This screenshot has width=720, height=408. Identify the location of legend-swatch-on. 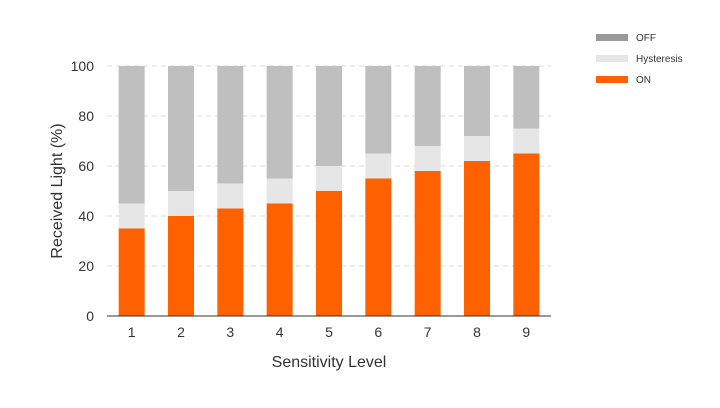
(612, 79).